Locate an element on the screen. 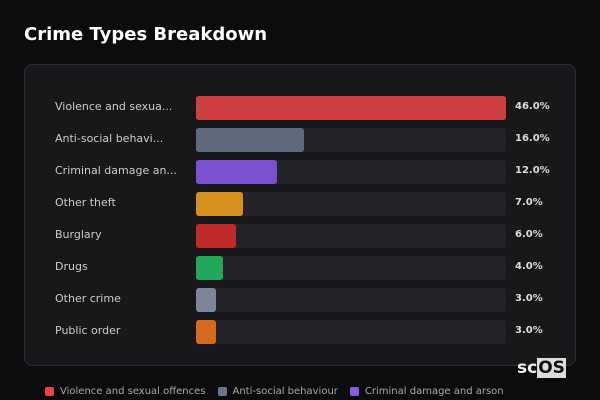 Image resolution: width=600 pixels, height=400 pixels. legend-item: Criminal damage and arson is located at coordinates (426, 391).